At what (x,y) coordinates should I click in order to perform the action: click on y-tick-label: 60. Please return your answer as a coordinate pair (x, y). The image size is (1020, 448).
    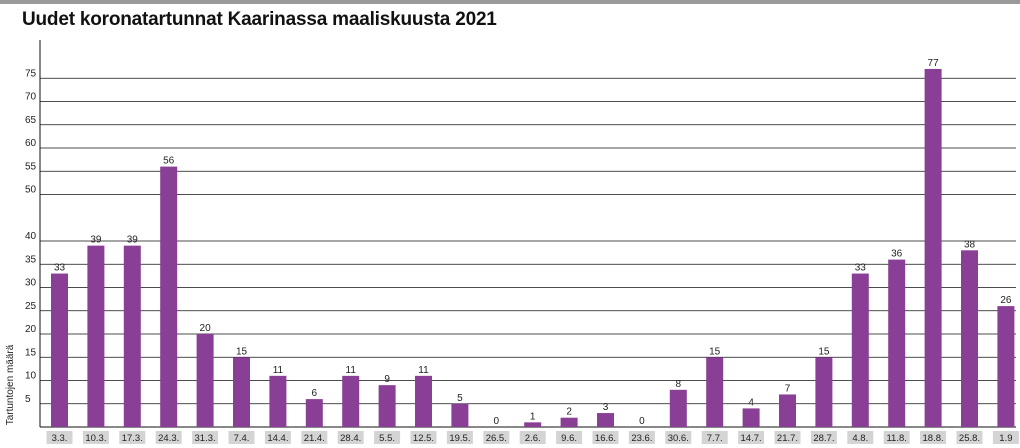
    Looking at the image, I should click on (31, 143).